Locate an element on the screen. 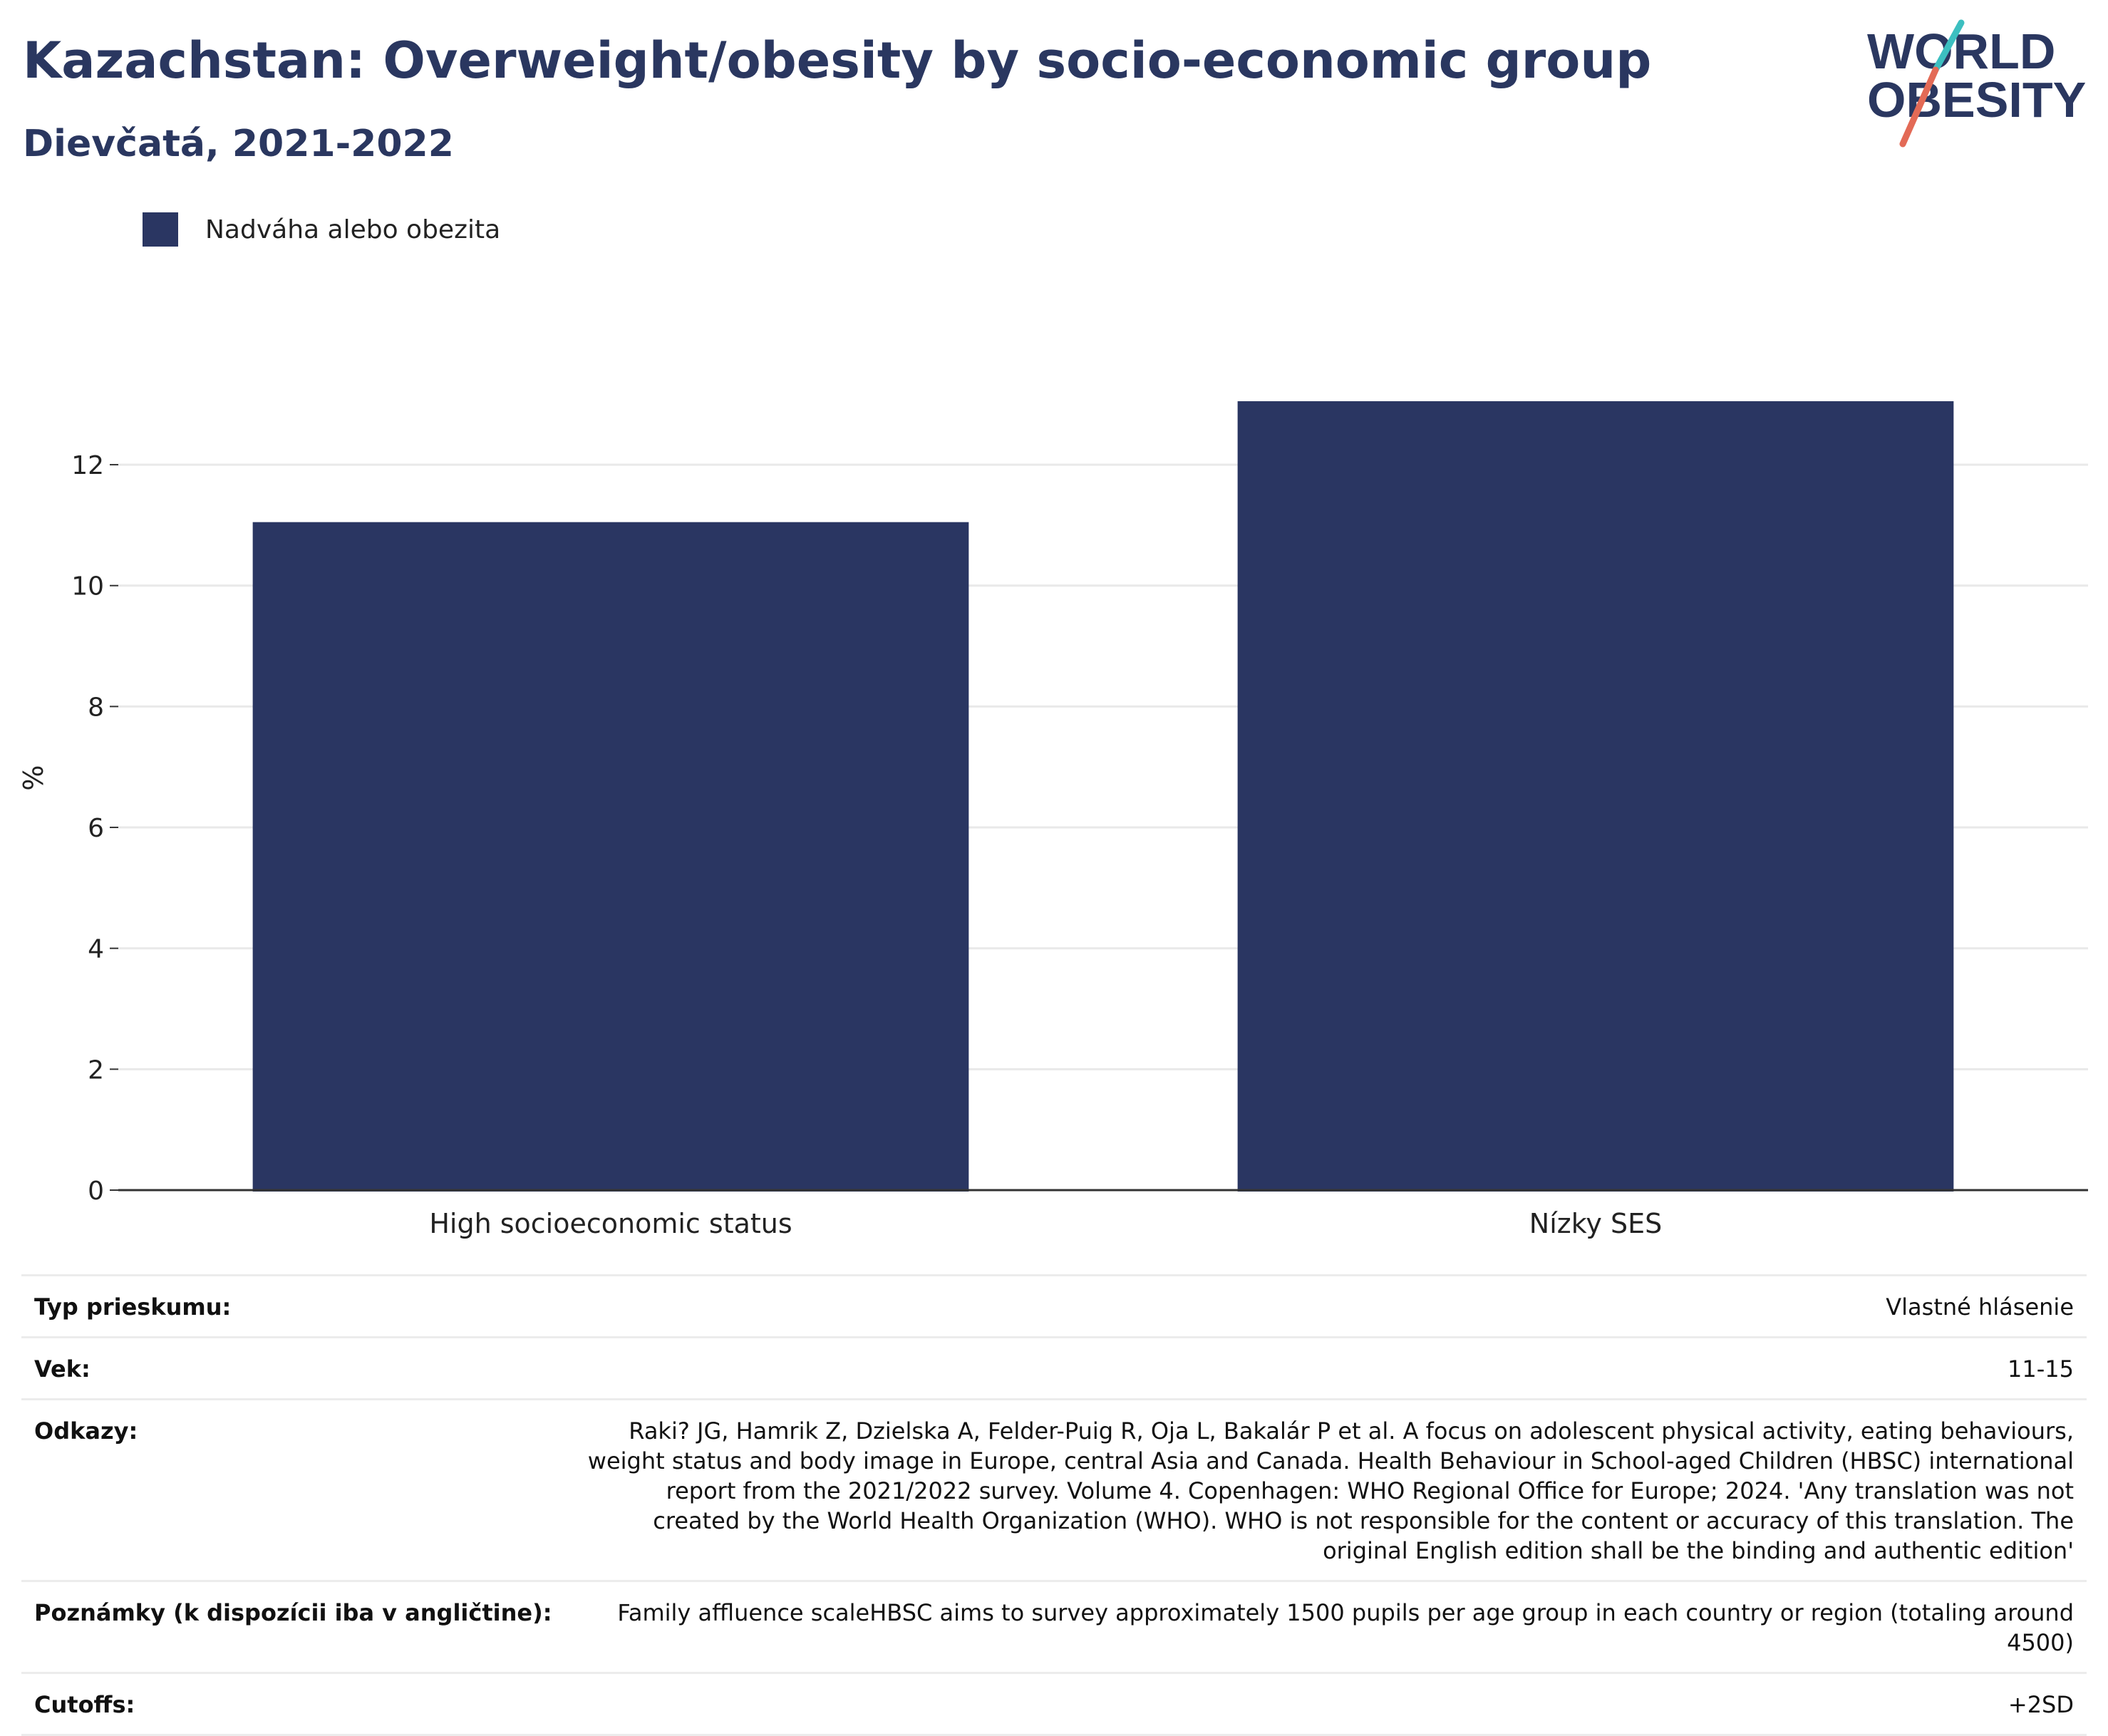  y-axis-ticks: 0 2 4 6 8 10 12 is located at coordinates (95, 829).